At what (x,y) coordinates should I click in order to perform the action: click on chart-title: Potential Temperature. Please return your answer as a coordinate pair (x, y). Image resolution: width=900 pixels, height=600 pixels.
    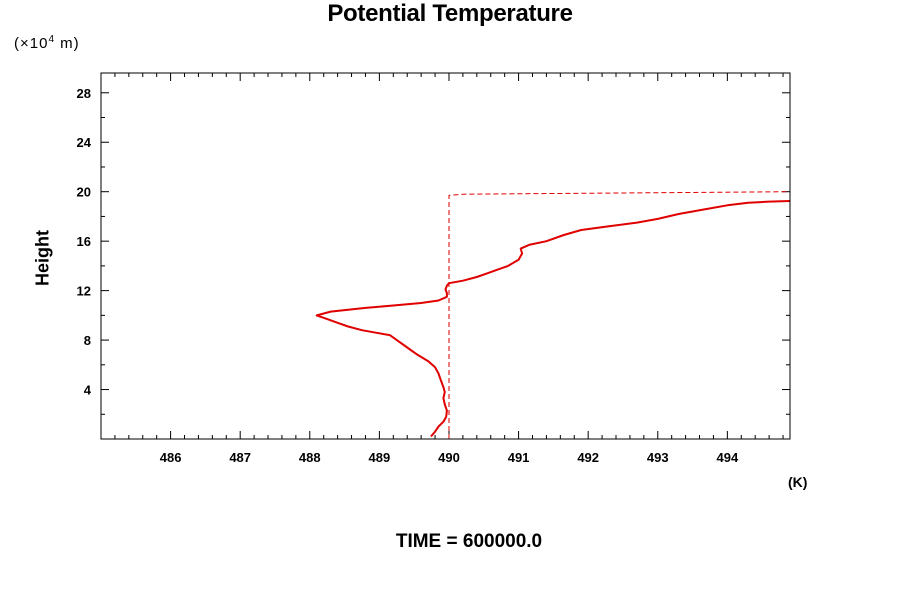
    Looking at the image, I should click on (450, 13).